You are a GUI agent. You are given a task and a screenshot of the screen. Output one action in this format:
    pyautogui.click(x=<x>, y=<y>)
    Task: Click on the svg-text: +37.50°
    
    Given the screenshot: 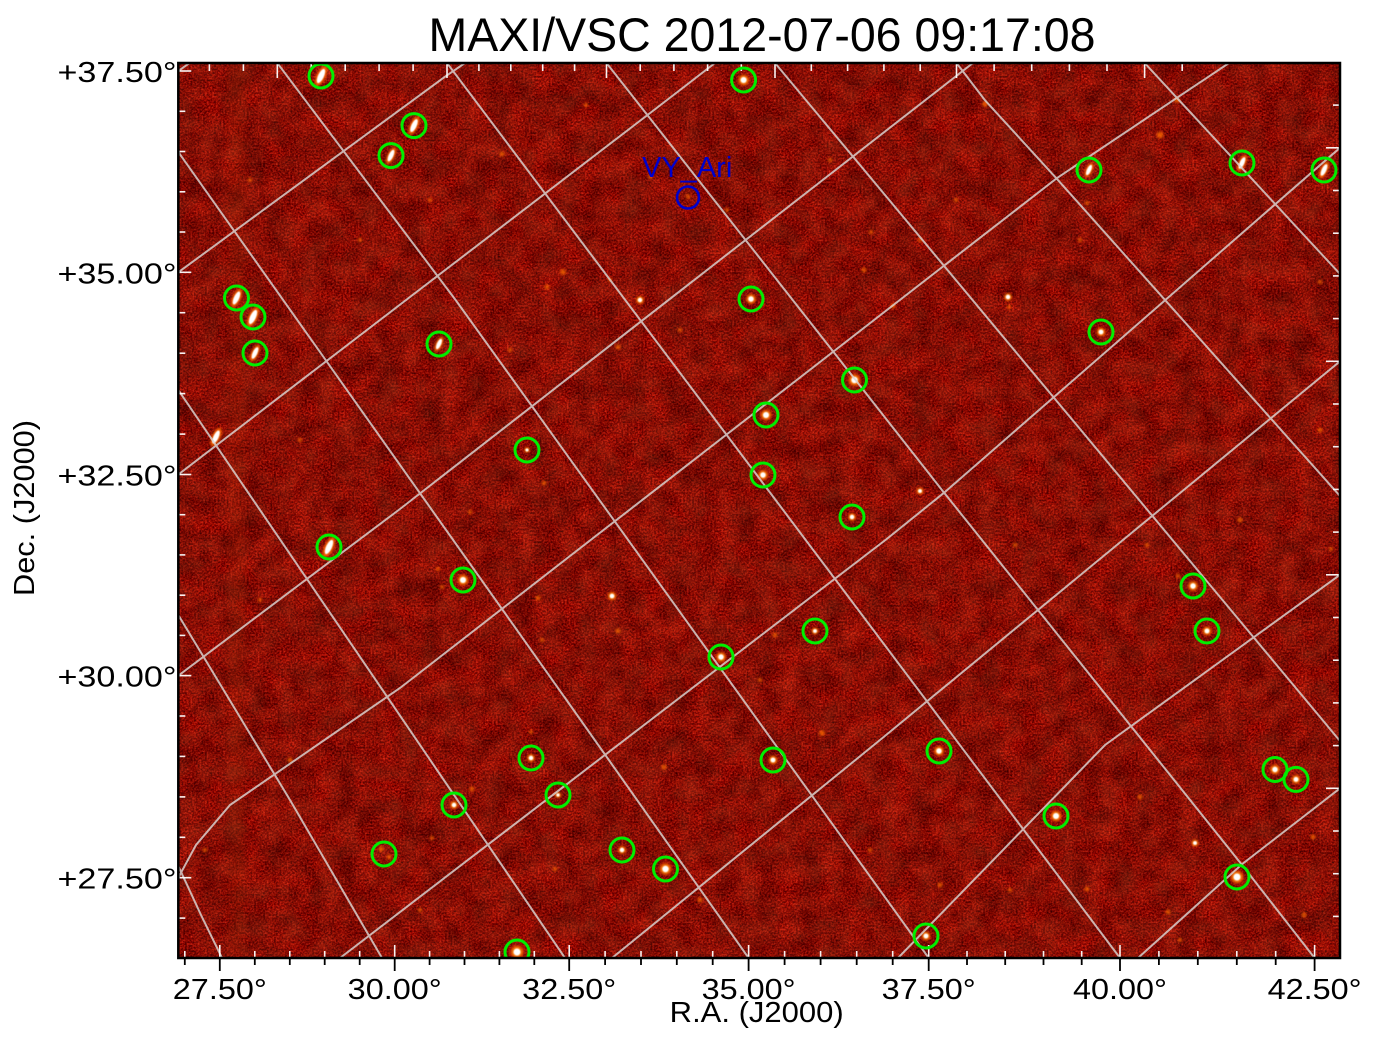 What is the action you would take?
    pyautogui.click(x=117, y=73)
    